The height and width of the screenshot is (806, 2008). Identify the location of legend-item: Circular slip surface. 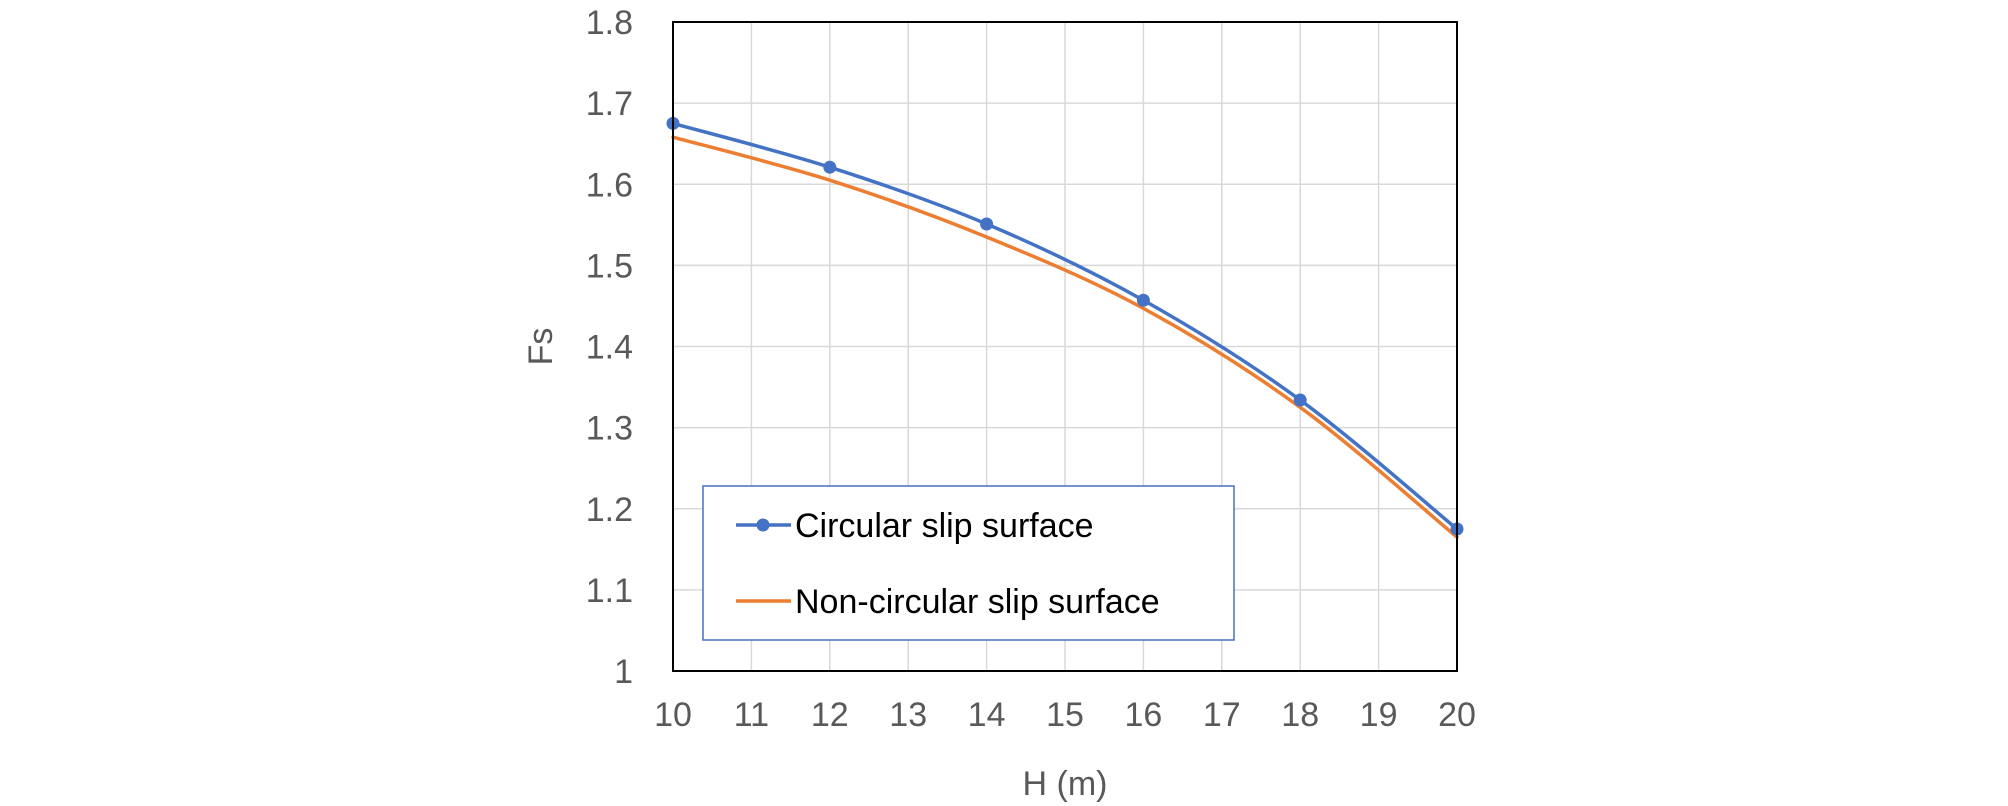
(915, 526).